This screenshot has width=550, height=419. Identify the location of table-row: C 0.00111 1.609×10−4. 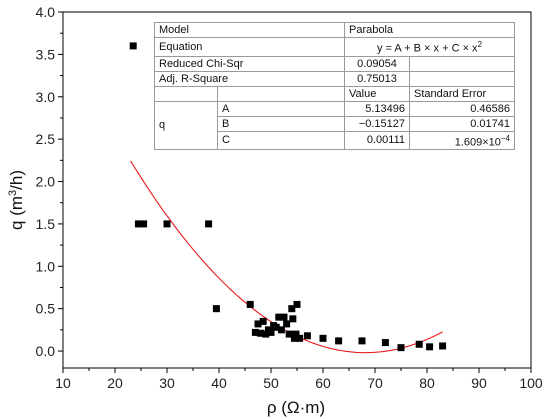
(335, 140).